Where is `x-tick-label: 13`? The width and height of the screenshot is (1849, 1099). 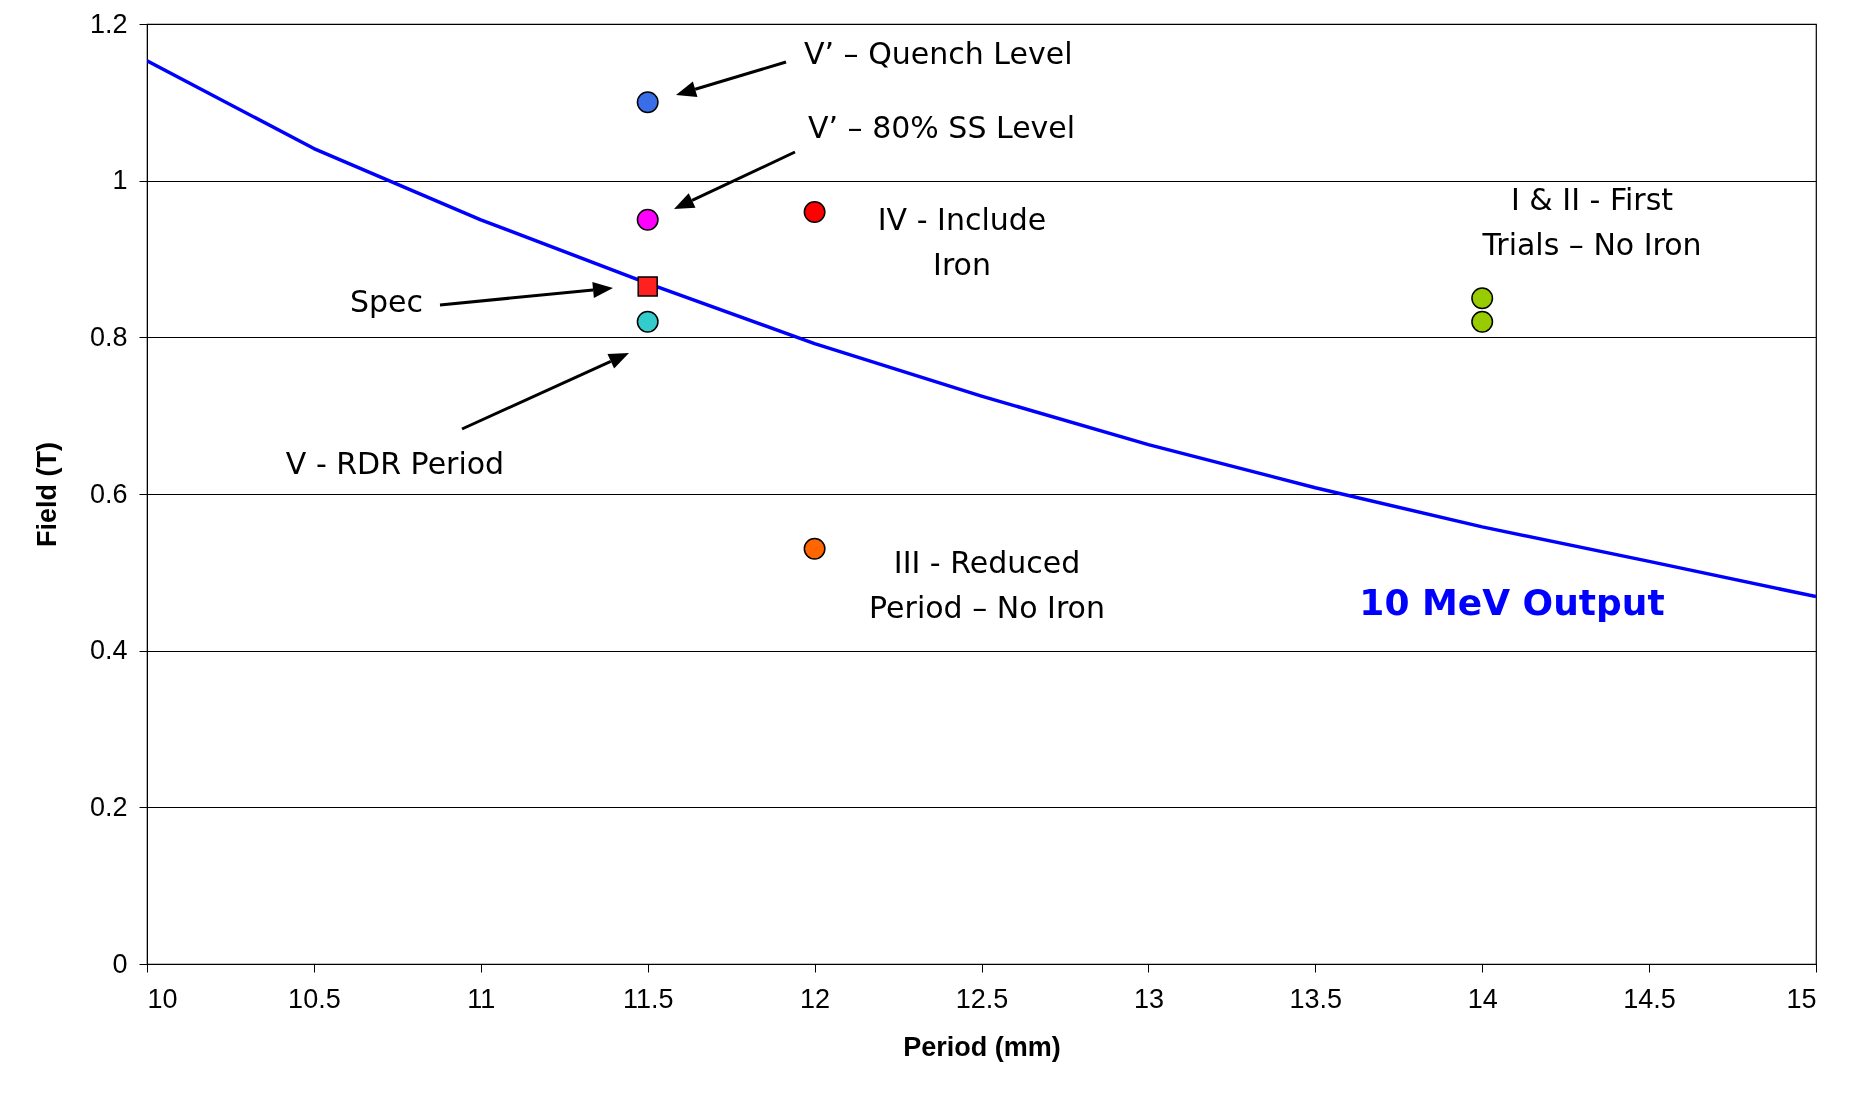 x-tick-label: 13 is located at coordinates (1148, 998).